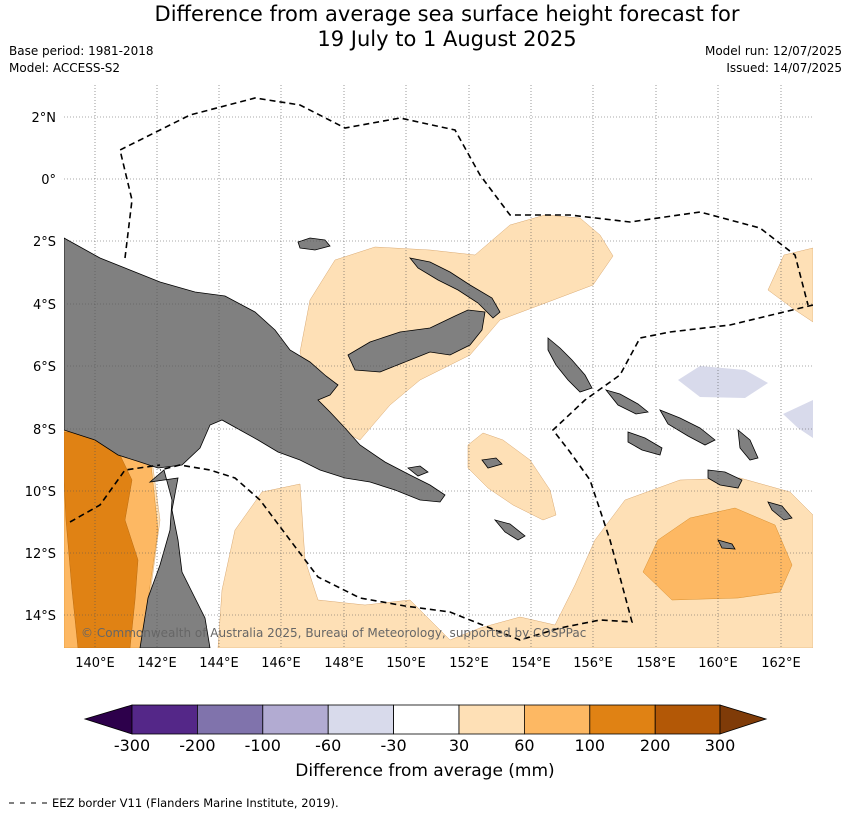  What do you see at coordinates (40, 616) in the screenshot?
I see `lat-label: 14°S` at bounding box center [40, 616].